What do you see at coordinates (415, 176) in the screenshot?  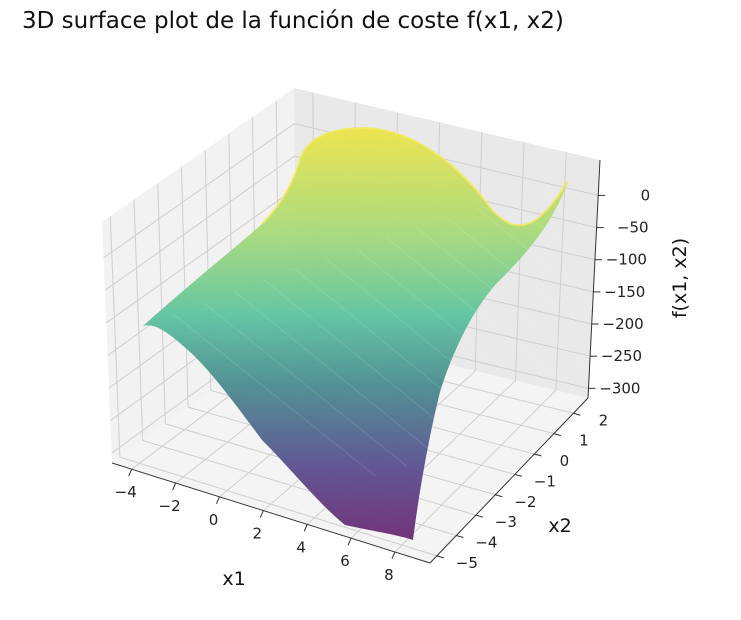 I see `surface-ridge` at bounding box center [415, 176].